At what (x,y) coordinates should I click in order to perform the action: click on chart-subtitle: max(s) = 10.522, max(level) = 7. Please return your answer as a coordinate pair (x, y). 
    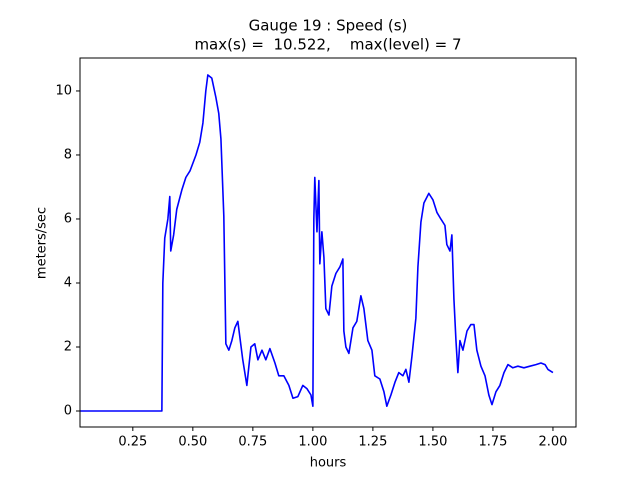
    Looking at the image, I should click on (327, 45).